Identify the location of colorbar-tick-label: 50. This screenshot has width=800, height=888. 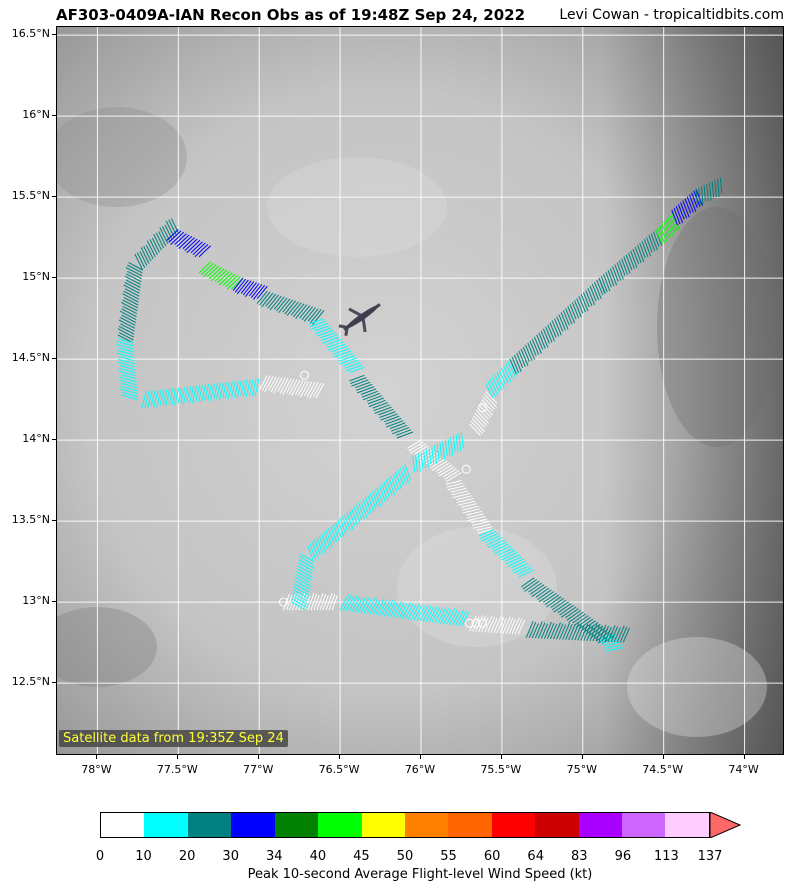
(405, 856).